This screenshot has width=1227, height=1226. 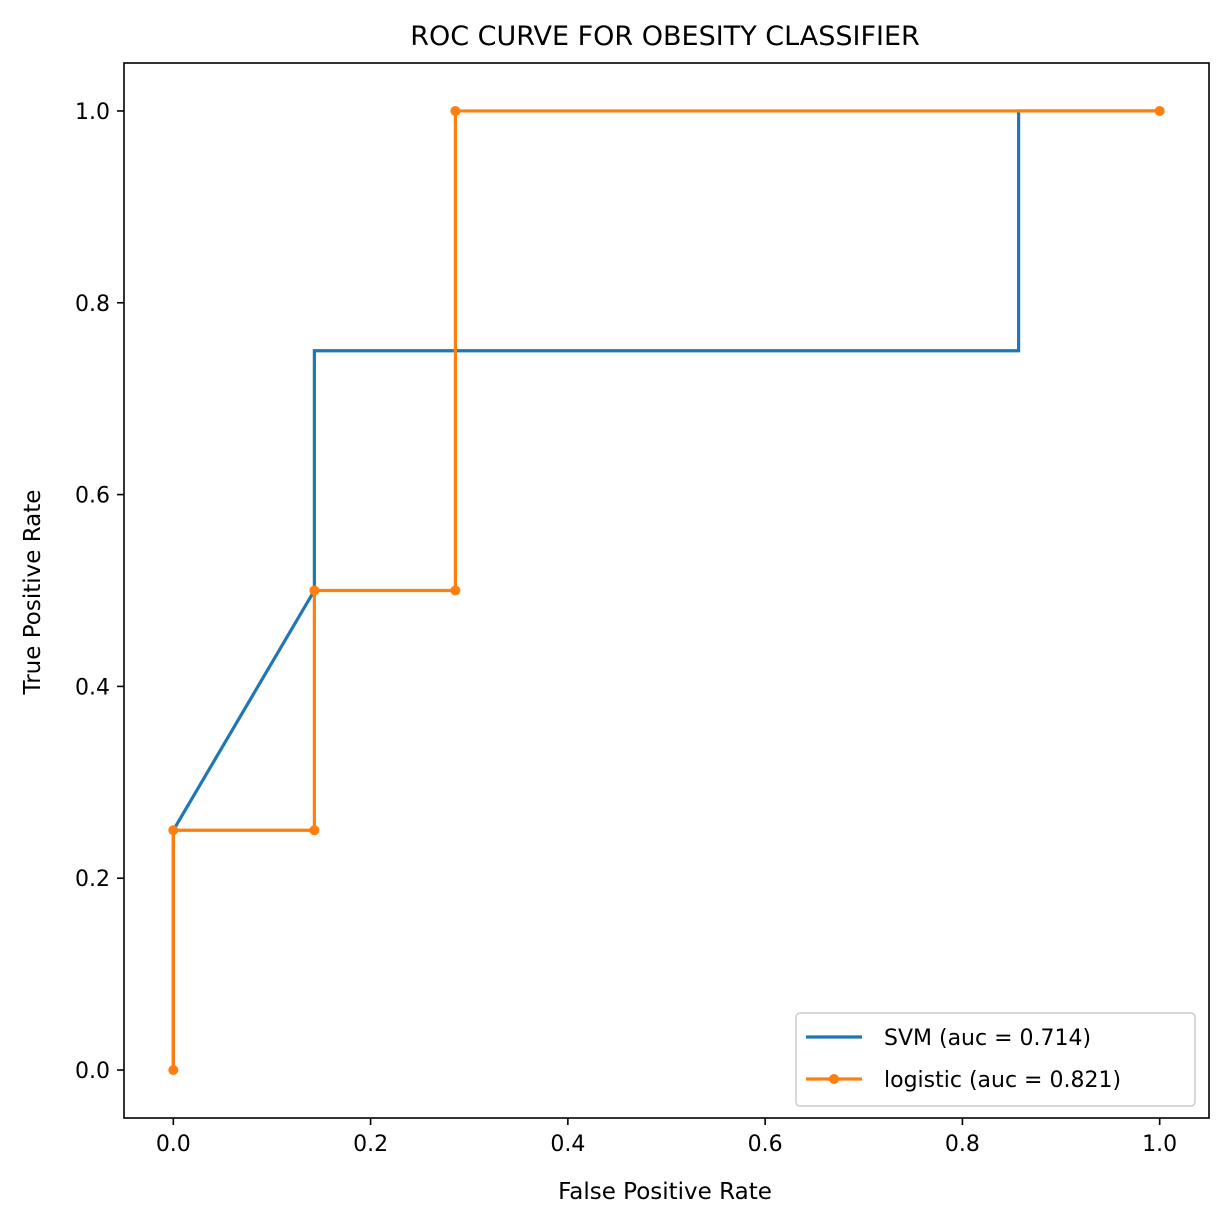 What do you see at coordinates (92, 687) in the screenshot?
I see `y-tick-label: 0.4` at bounding box center [92, 687].